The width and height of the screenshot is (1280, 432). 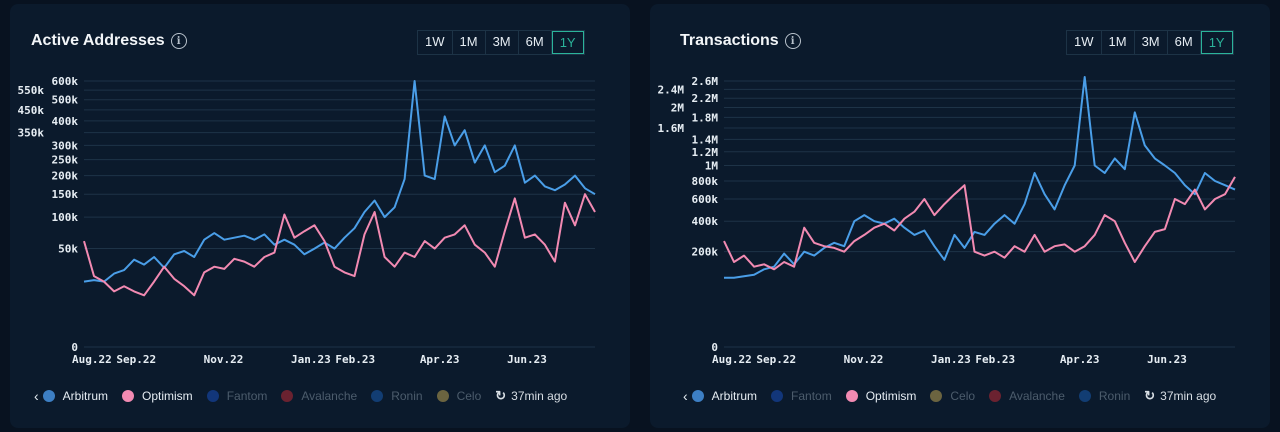 What do you see at coordinates (705, 98) in the screenshot?
I see `y-tick-label: 2.2M` at bounding box center [705, 98].